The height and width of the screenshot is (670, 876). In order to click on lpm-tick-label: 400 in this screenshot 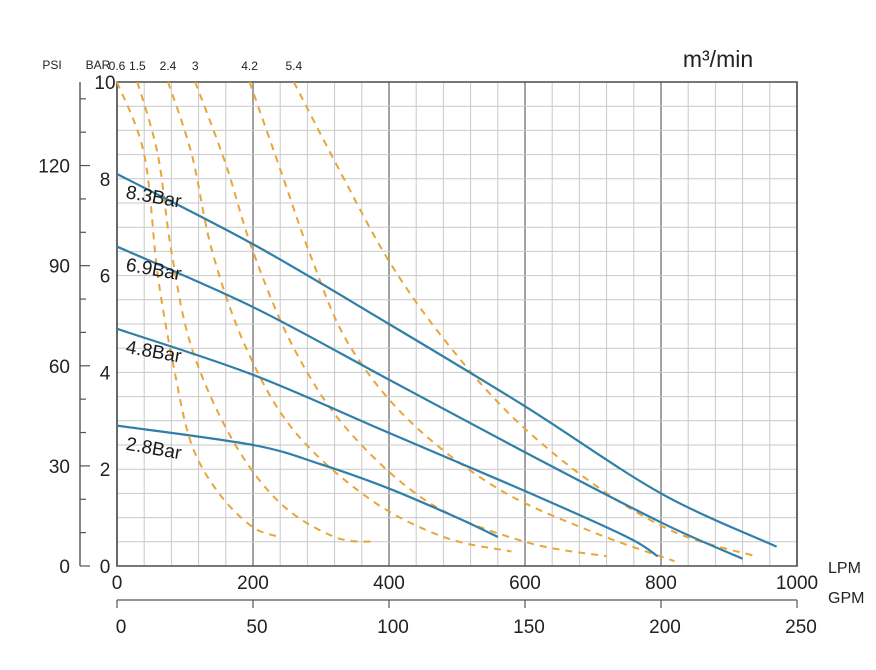, I will do `click(389, 583)`.